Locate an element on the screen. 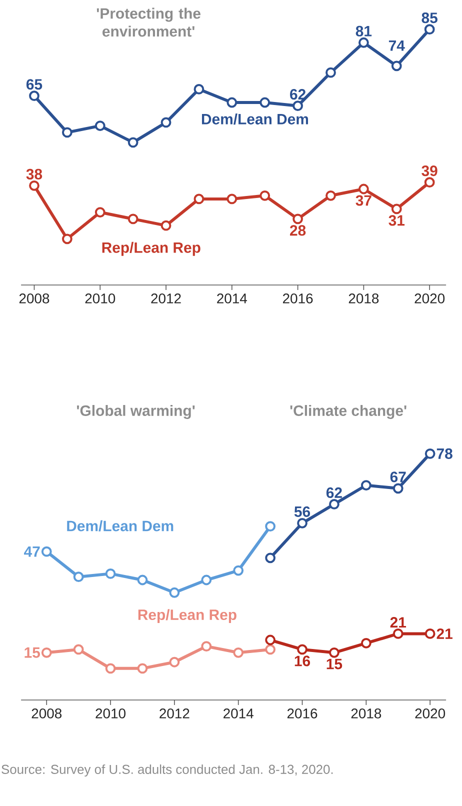 Image resolution: width=462 pixels, height=806 pixels. data-label: 28 is located at coordinates (298, 230).